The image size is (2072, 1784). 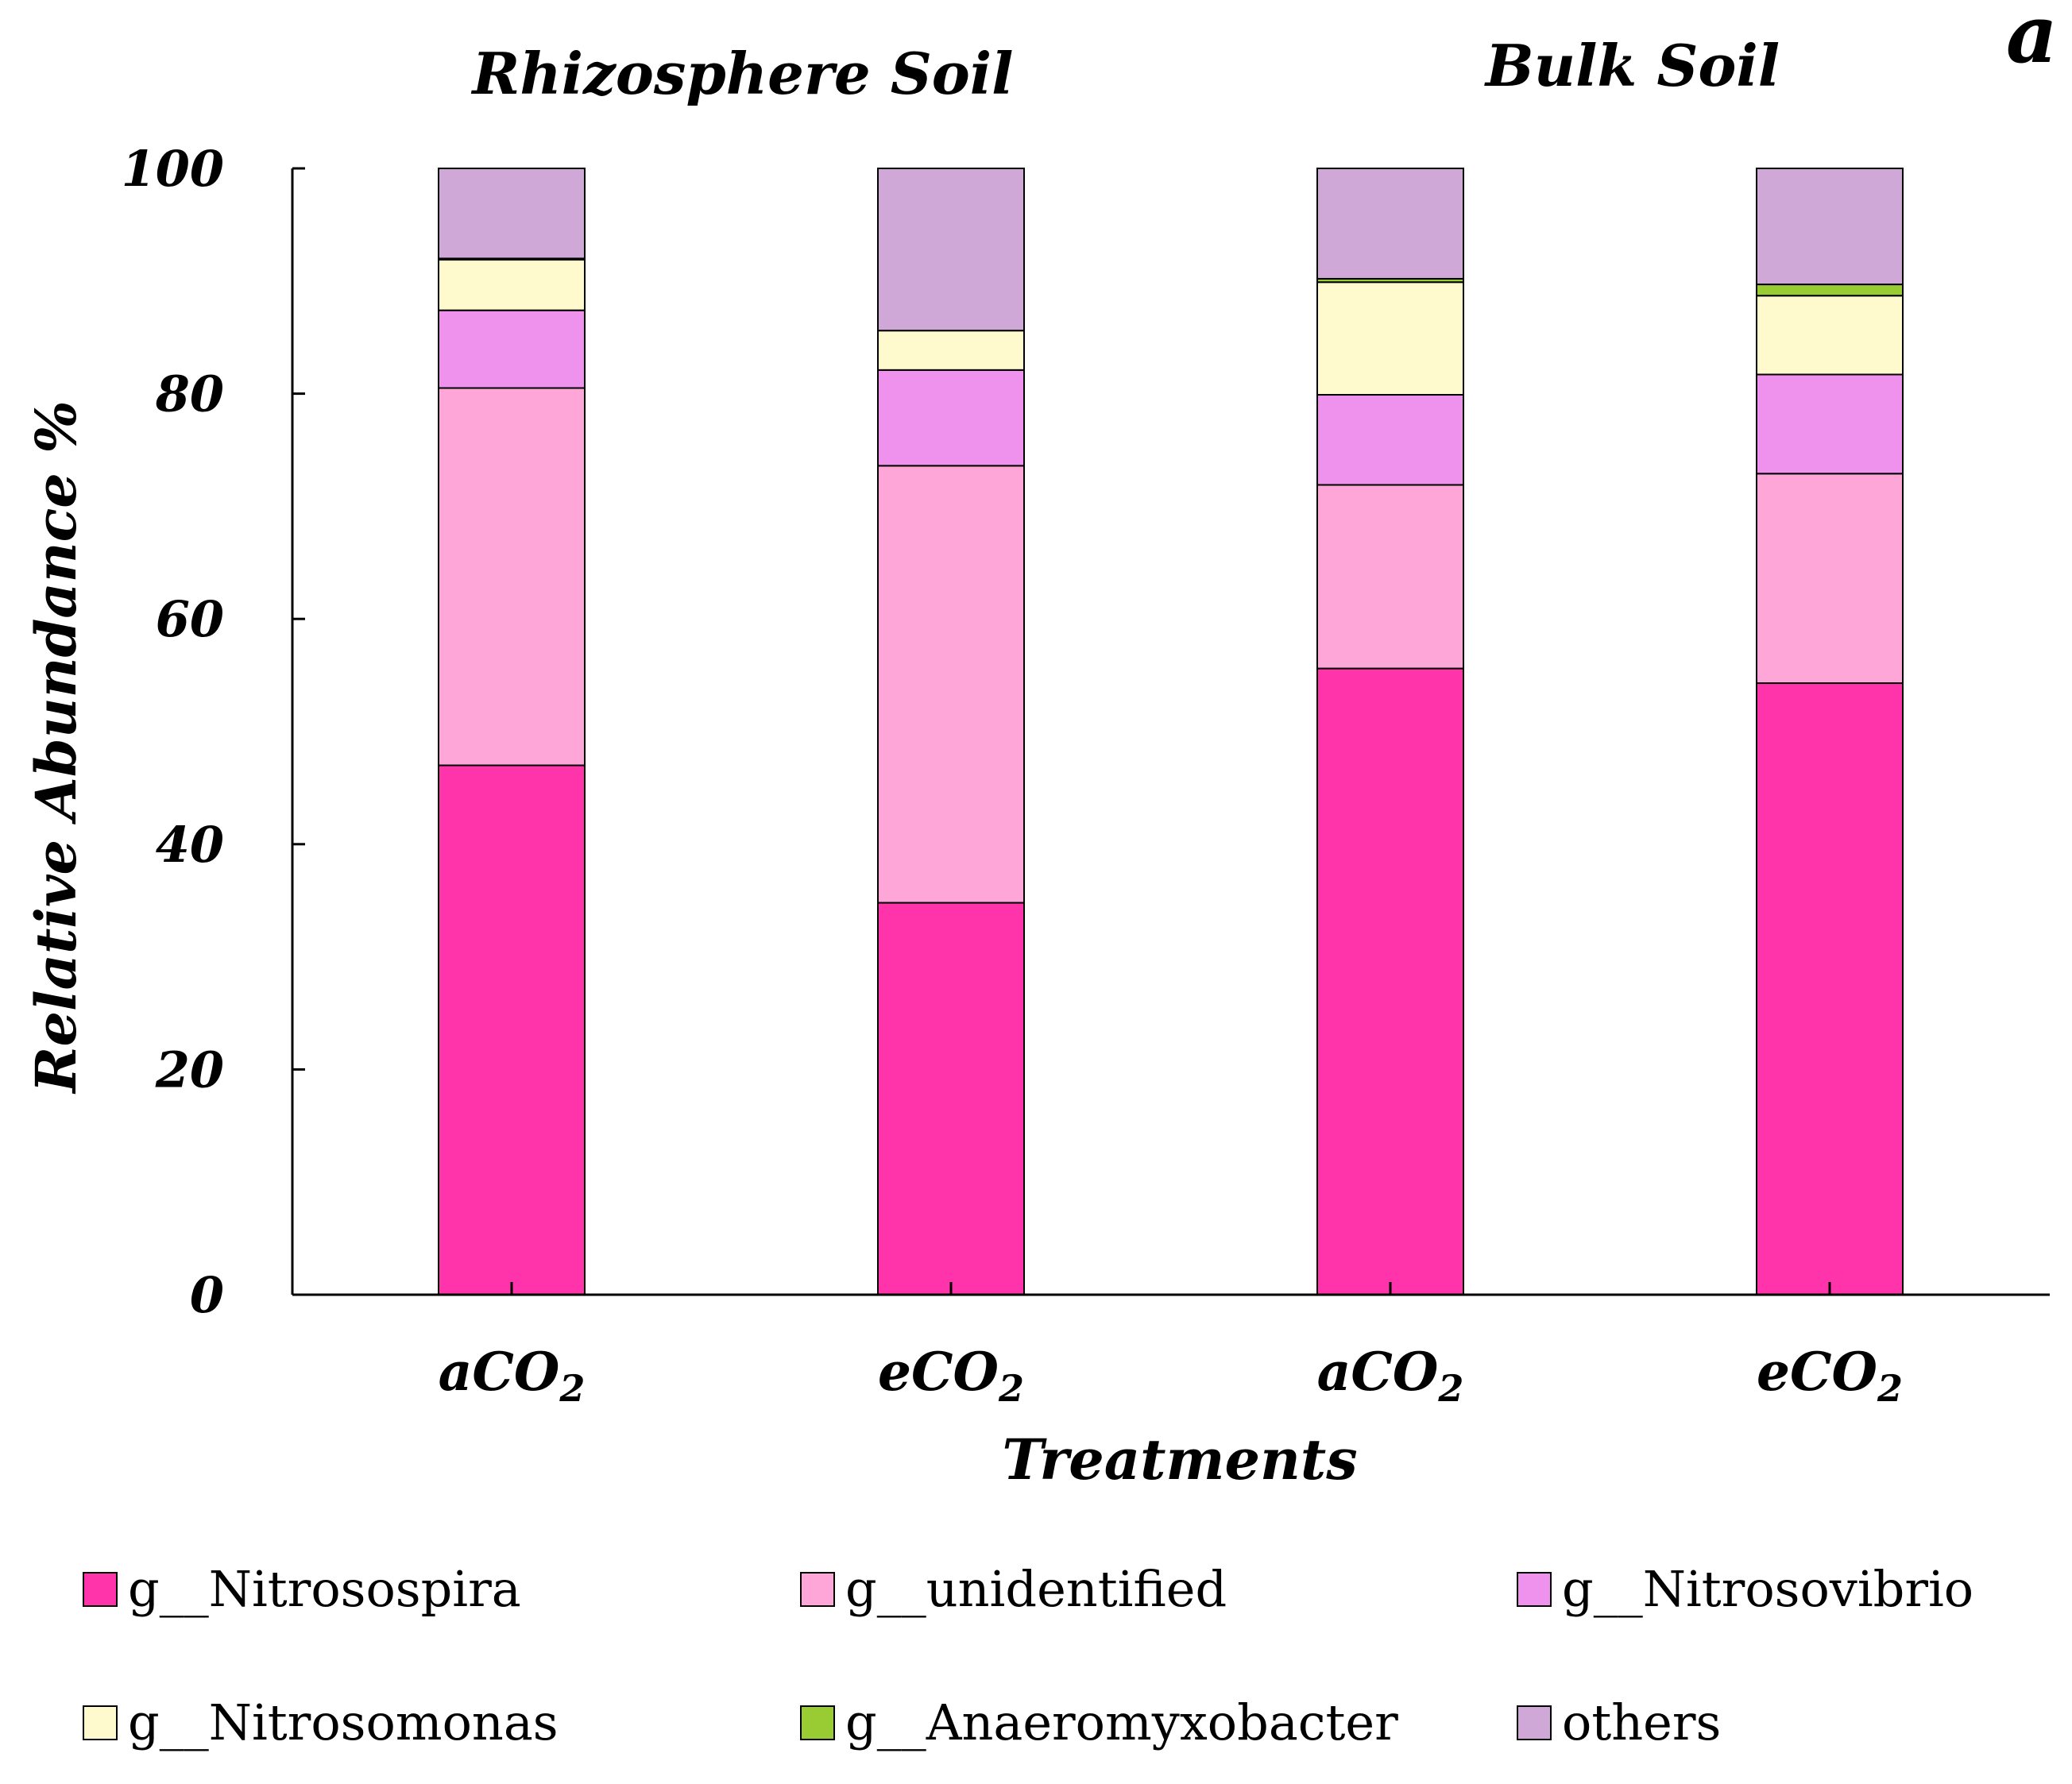 I want to click on legend-label: g__Nitrosospira, so click(x=324, y=1589).